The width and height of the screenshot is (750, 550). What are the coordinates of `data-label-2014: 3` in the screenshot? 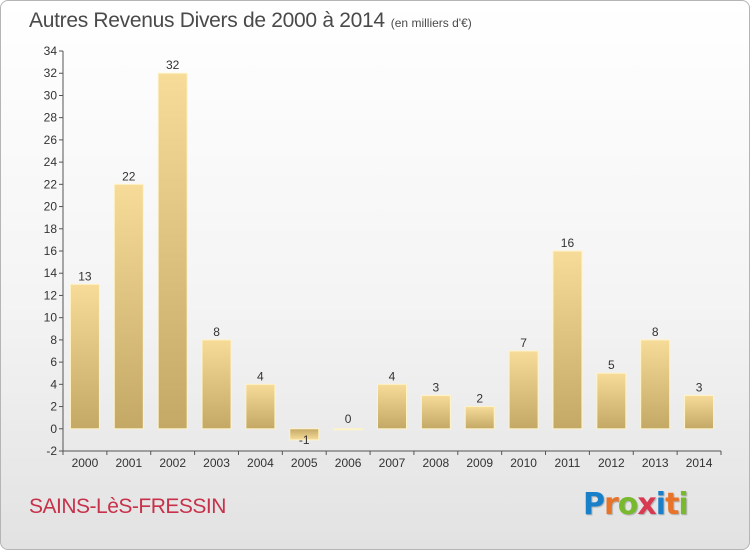 It's located at (699, 387).